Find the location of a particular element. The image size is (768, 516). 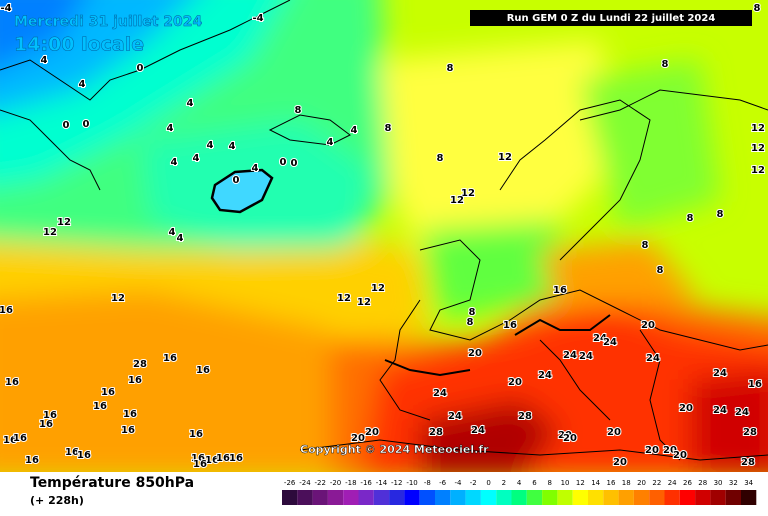

colorbar-tick-label: 24 is located at coordinates (672, 483).